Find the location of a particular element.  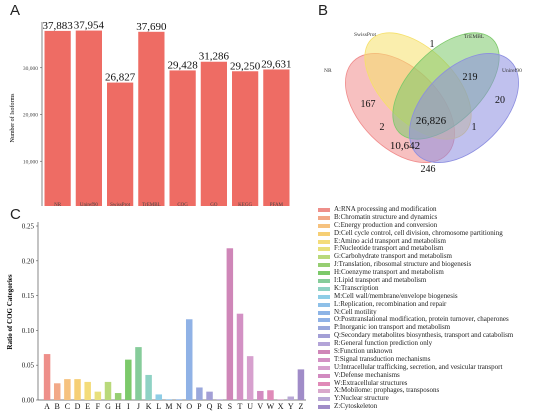

panel-label-a: A is located at coordinates (15, 10).